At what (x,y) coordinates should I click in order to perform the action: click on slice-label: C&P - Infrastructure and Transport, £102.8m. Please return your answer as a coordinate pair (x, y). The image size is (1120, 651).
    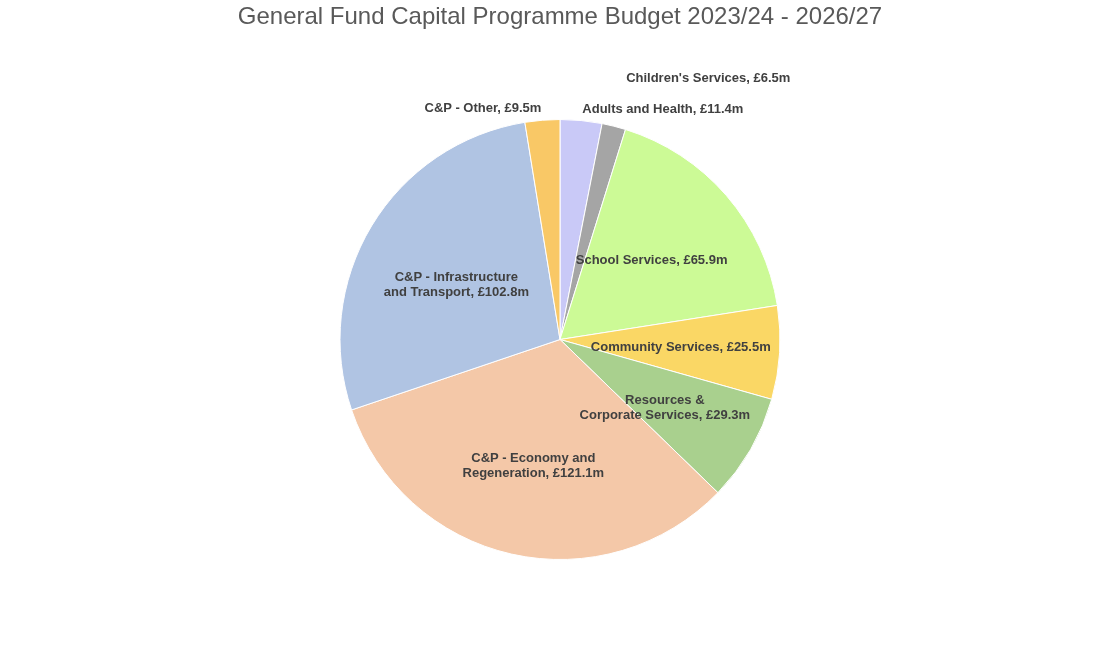
    Looking at the image, I should click on (456, 284).